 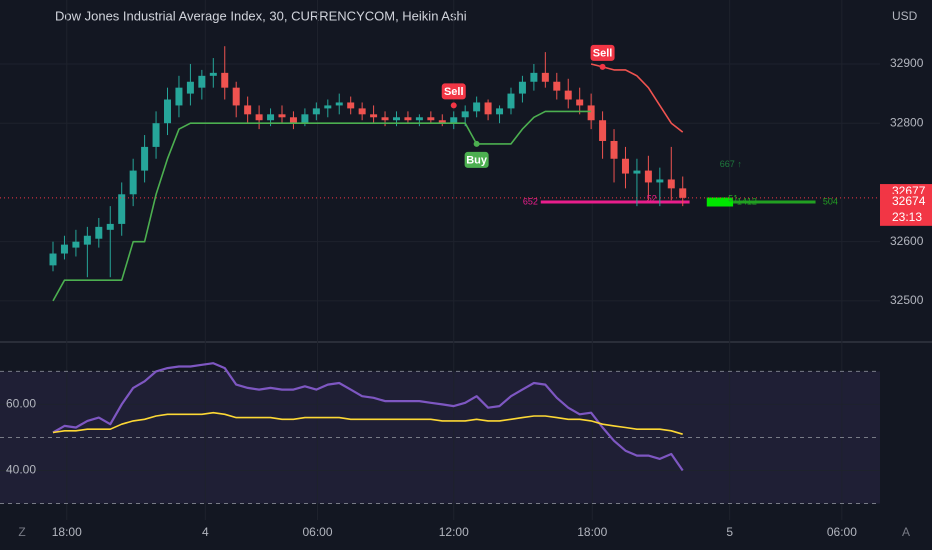 I want to click on note: 667 ↑, so click(x=731, y=164).